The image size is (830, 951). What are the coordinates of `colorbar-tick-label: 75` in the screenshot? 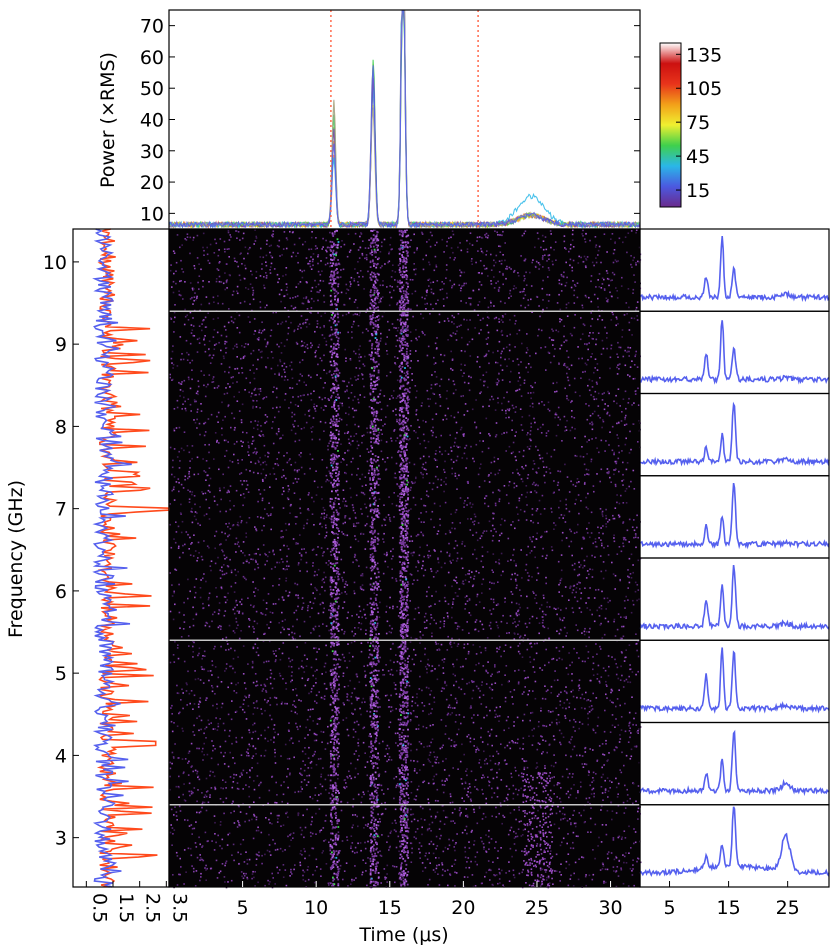 It's located at (698, 123).